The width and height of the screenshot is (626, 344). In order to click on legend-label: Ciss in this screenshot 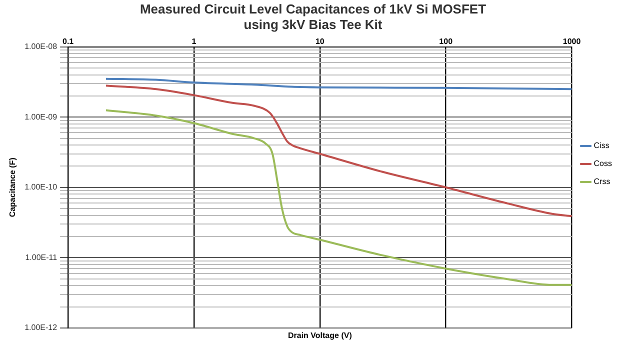, I will do `click(602, 145)`.